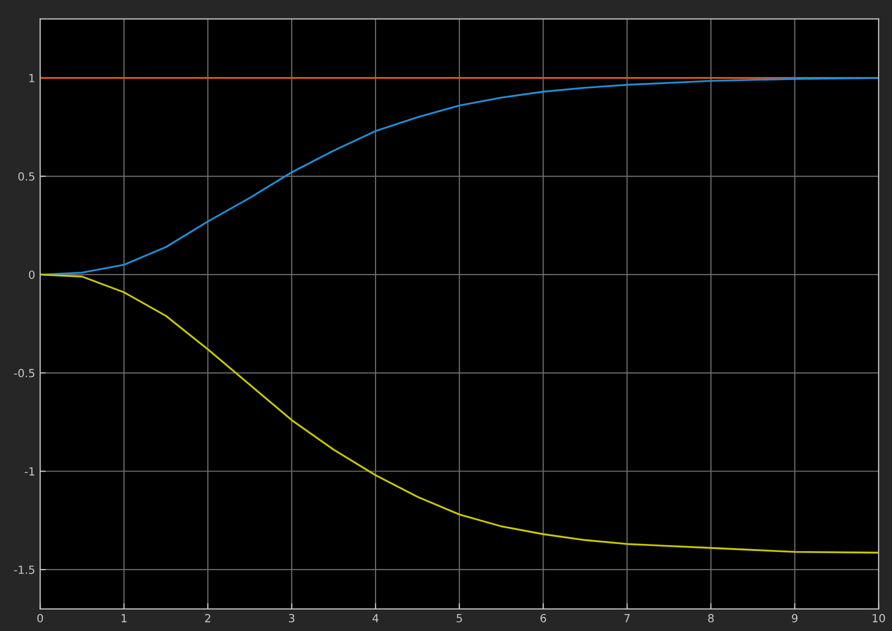 The width and height of the screenshot is (892, 631). Describe the element at coordinates (207, 618) in the screenshot. I see `x-tick-label: 2` at that location.